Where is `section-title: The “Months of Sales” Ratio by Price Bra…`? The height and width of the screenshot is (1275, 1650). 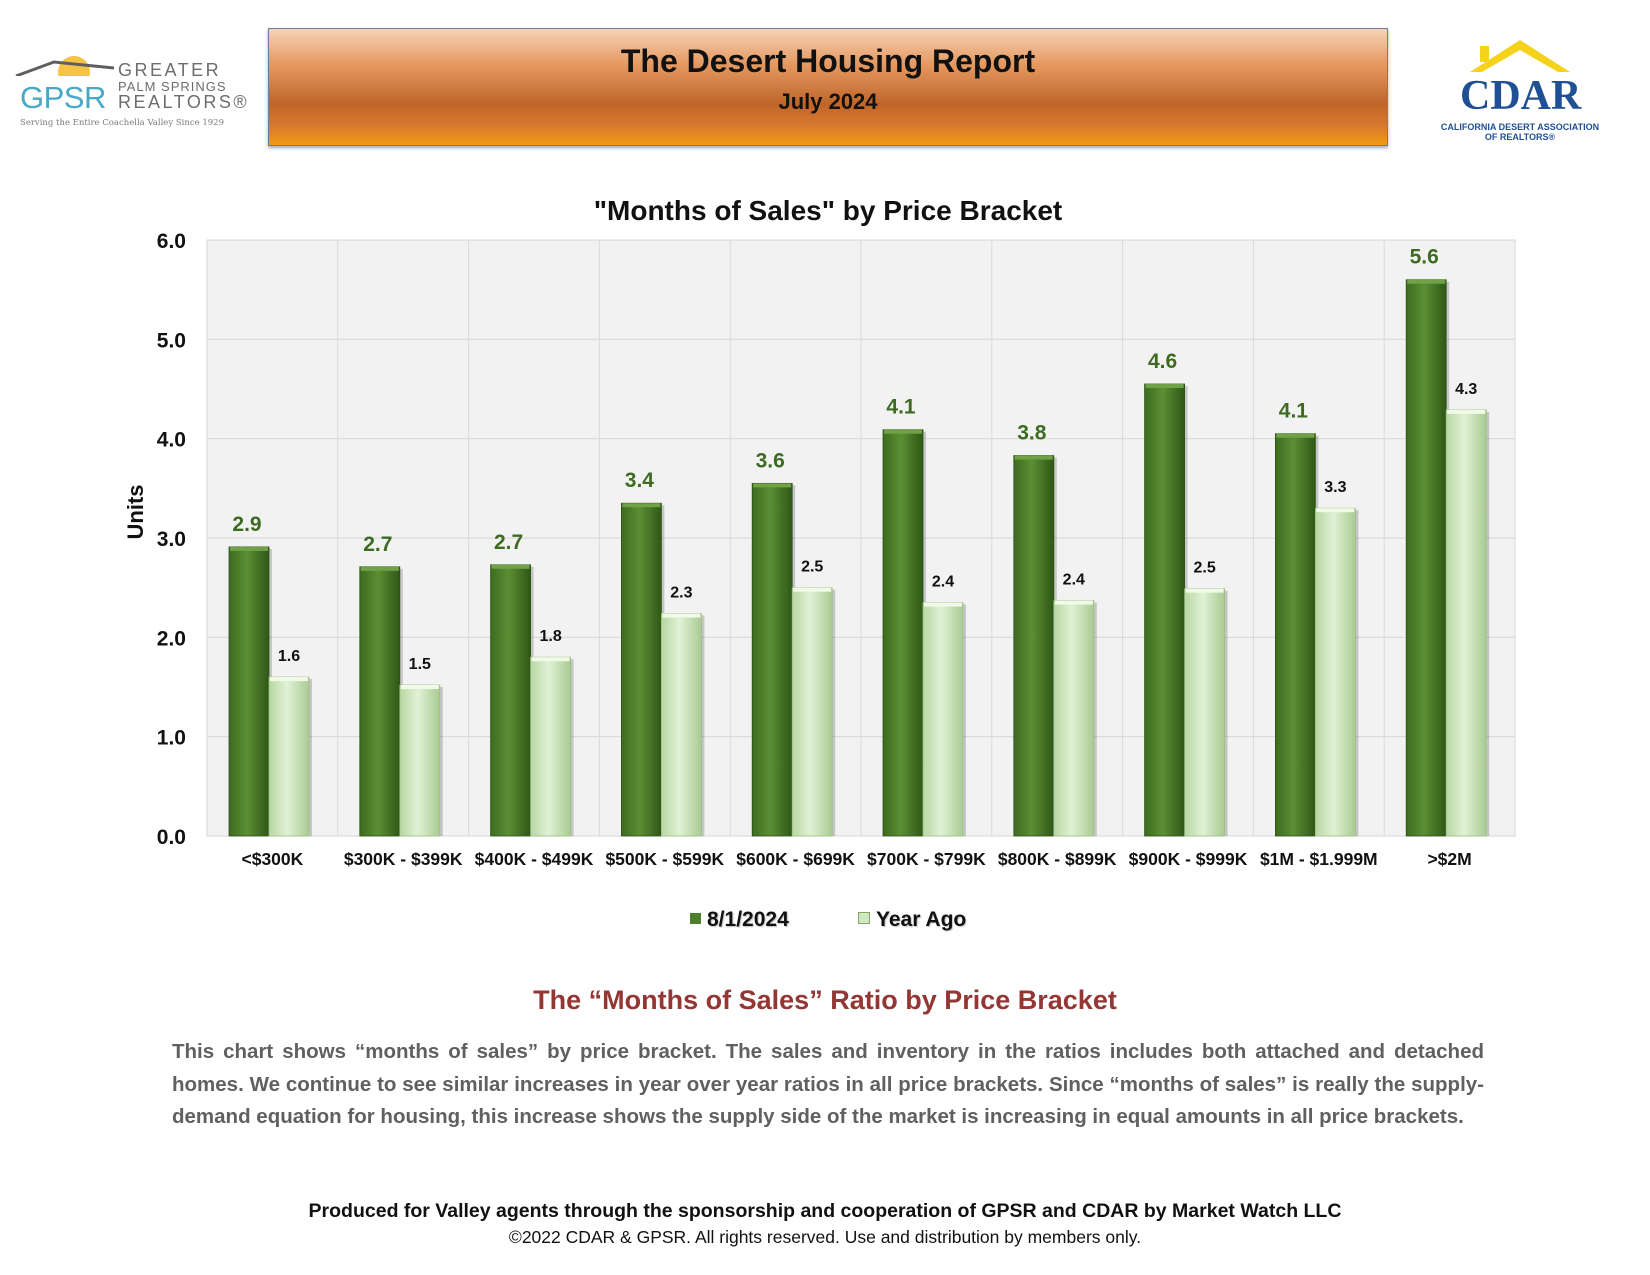
section-title: The “Months of Sales” Ratio by Price Bra… is located at coordinates (825, 1000).